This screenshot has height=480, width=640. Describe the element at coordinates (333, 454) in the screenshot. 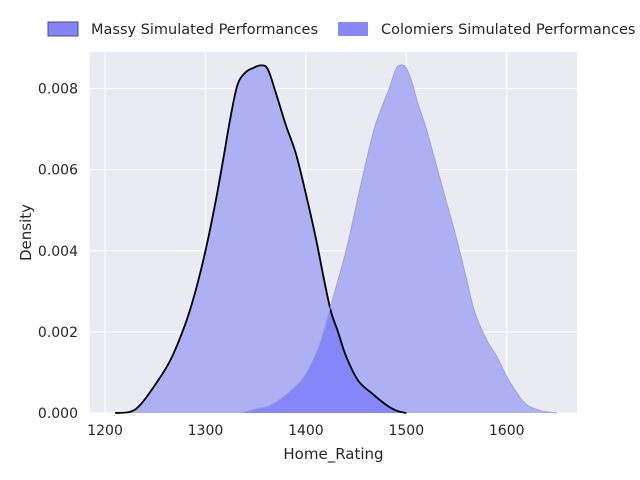

I see `x-axis-label: Home_Rating` at that location.